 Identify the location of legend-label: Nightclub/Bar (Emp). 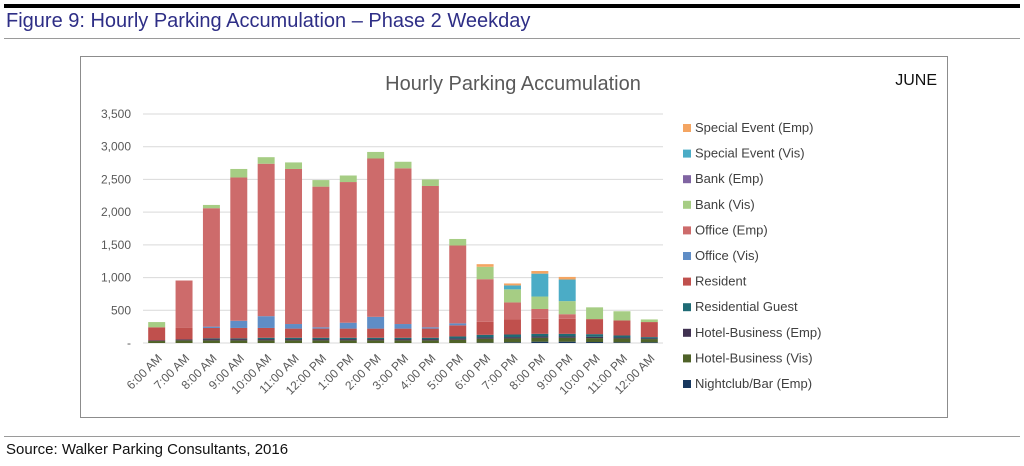
(753, 383).